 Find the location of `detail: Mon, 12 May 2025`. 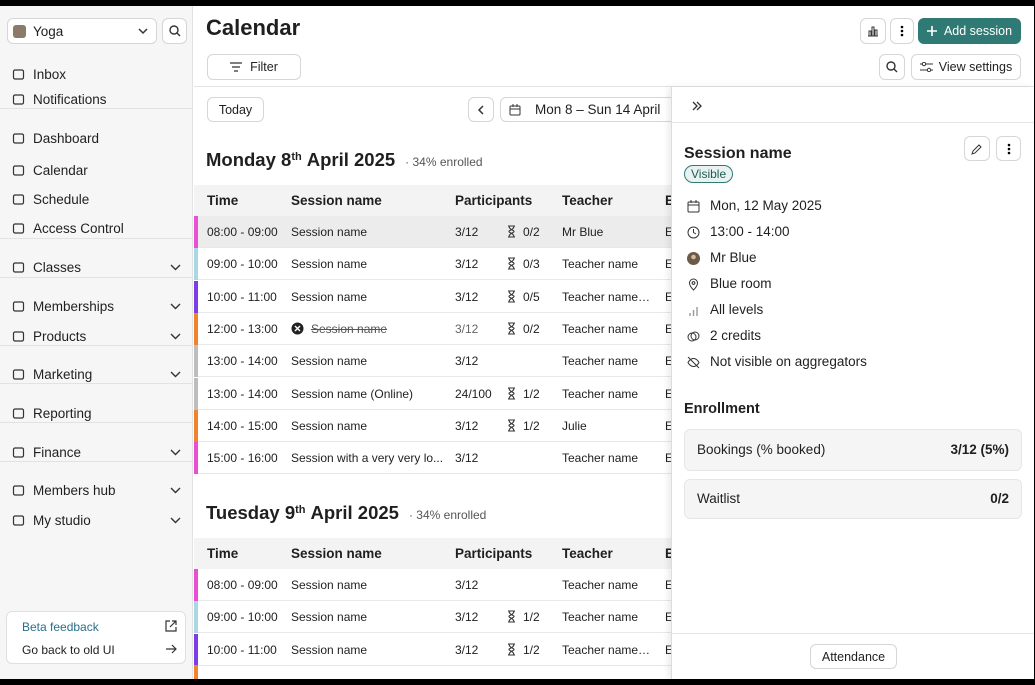

detail: Mon, 12 May 2025 is located at coordinates (766, 205).